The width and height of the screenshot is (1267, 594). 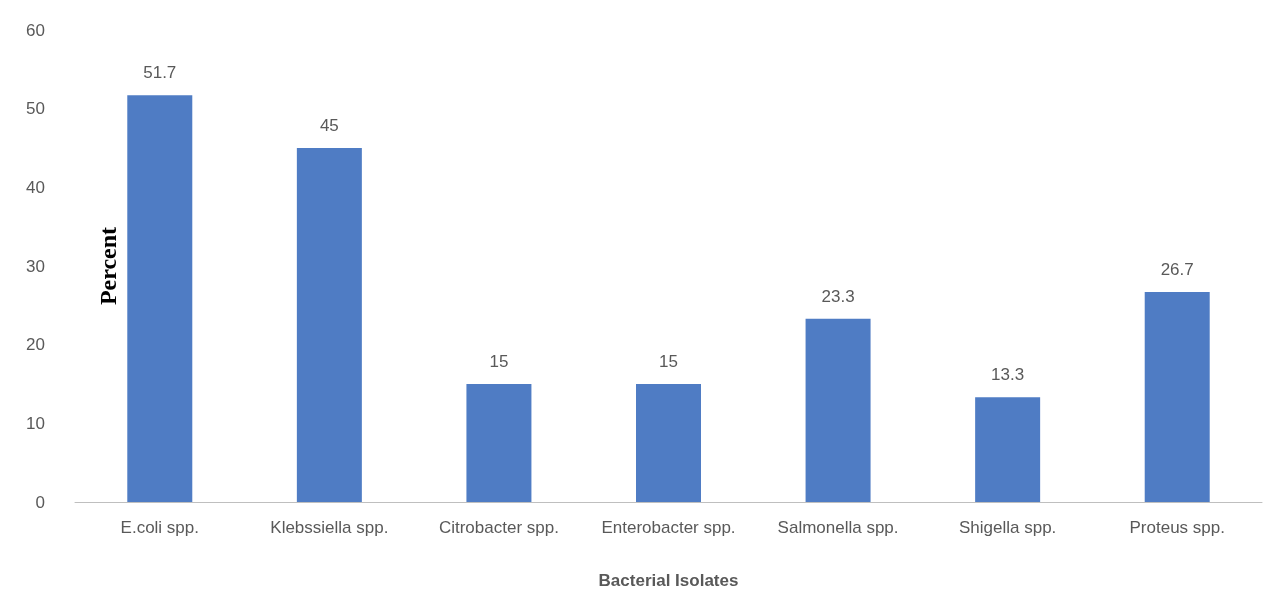 What do you see at coordinates (108, 266) in the screenshot?
I see `y-axis-title: Percent` at bounding box center [108, 266].